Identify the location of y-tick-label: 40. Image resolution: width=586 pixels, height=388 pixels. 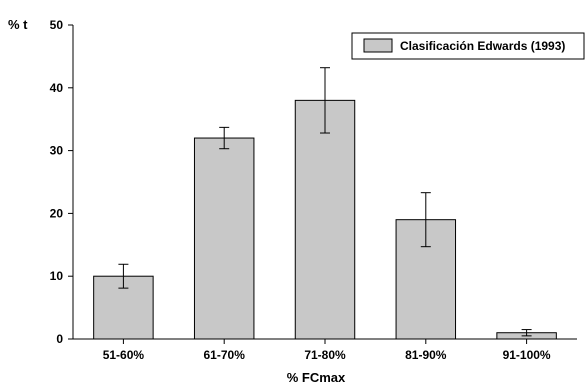
(57, 88).